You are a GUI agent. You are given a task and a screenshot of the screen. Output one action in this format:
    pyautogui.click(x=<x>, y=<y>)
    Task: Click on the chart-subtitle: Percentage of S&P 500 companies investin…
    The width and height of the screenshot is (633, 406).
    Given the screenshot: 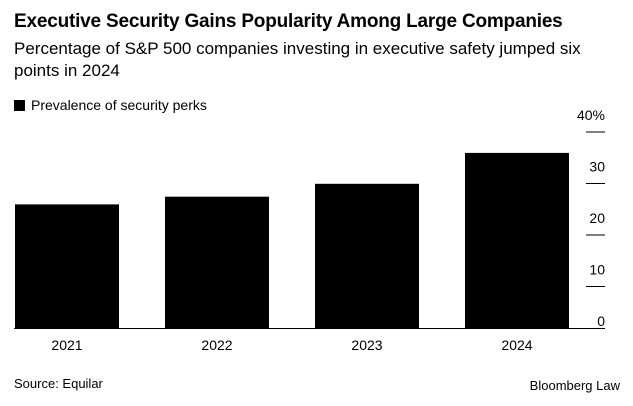 What is the action you would take?
    pyautogui.click(x=297, y=59)
    